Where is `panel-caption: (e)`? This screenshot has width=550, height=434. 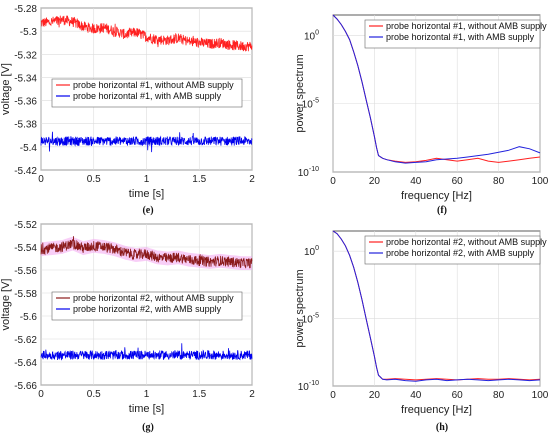 panel-caption: (e) is located at coordinates (147, 210).